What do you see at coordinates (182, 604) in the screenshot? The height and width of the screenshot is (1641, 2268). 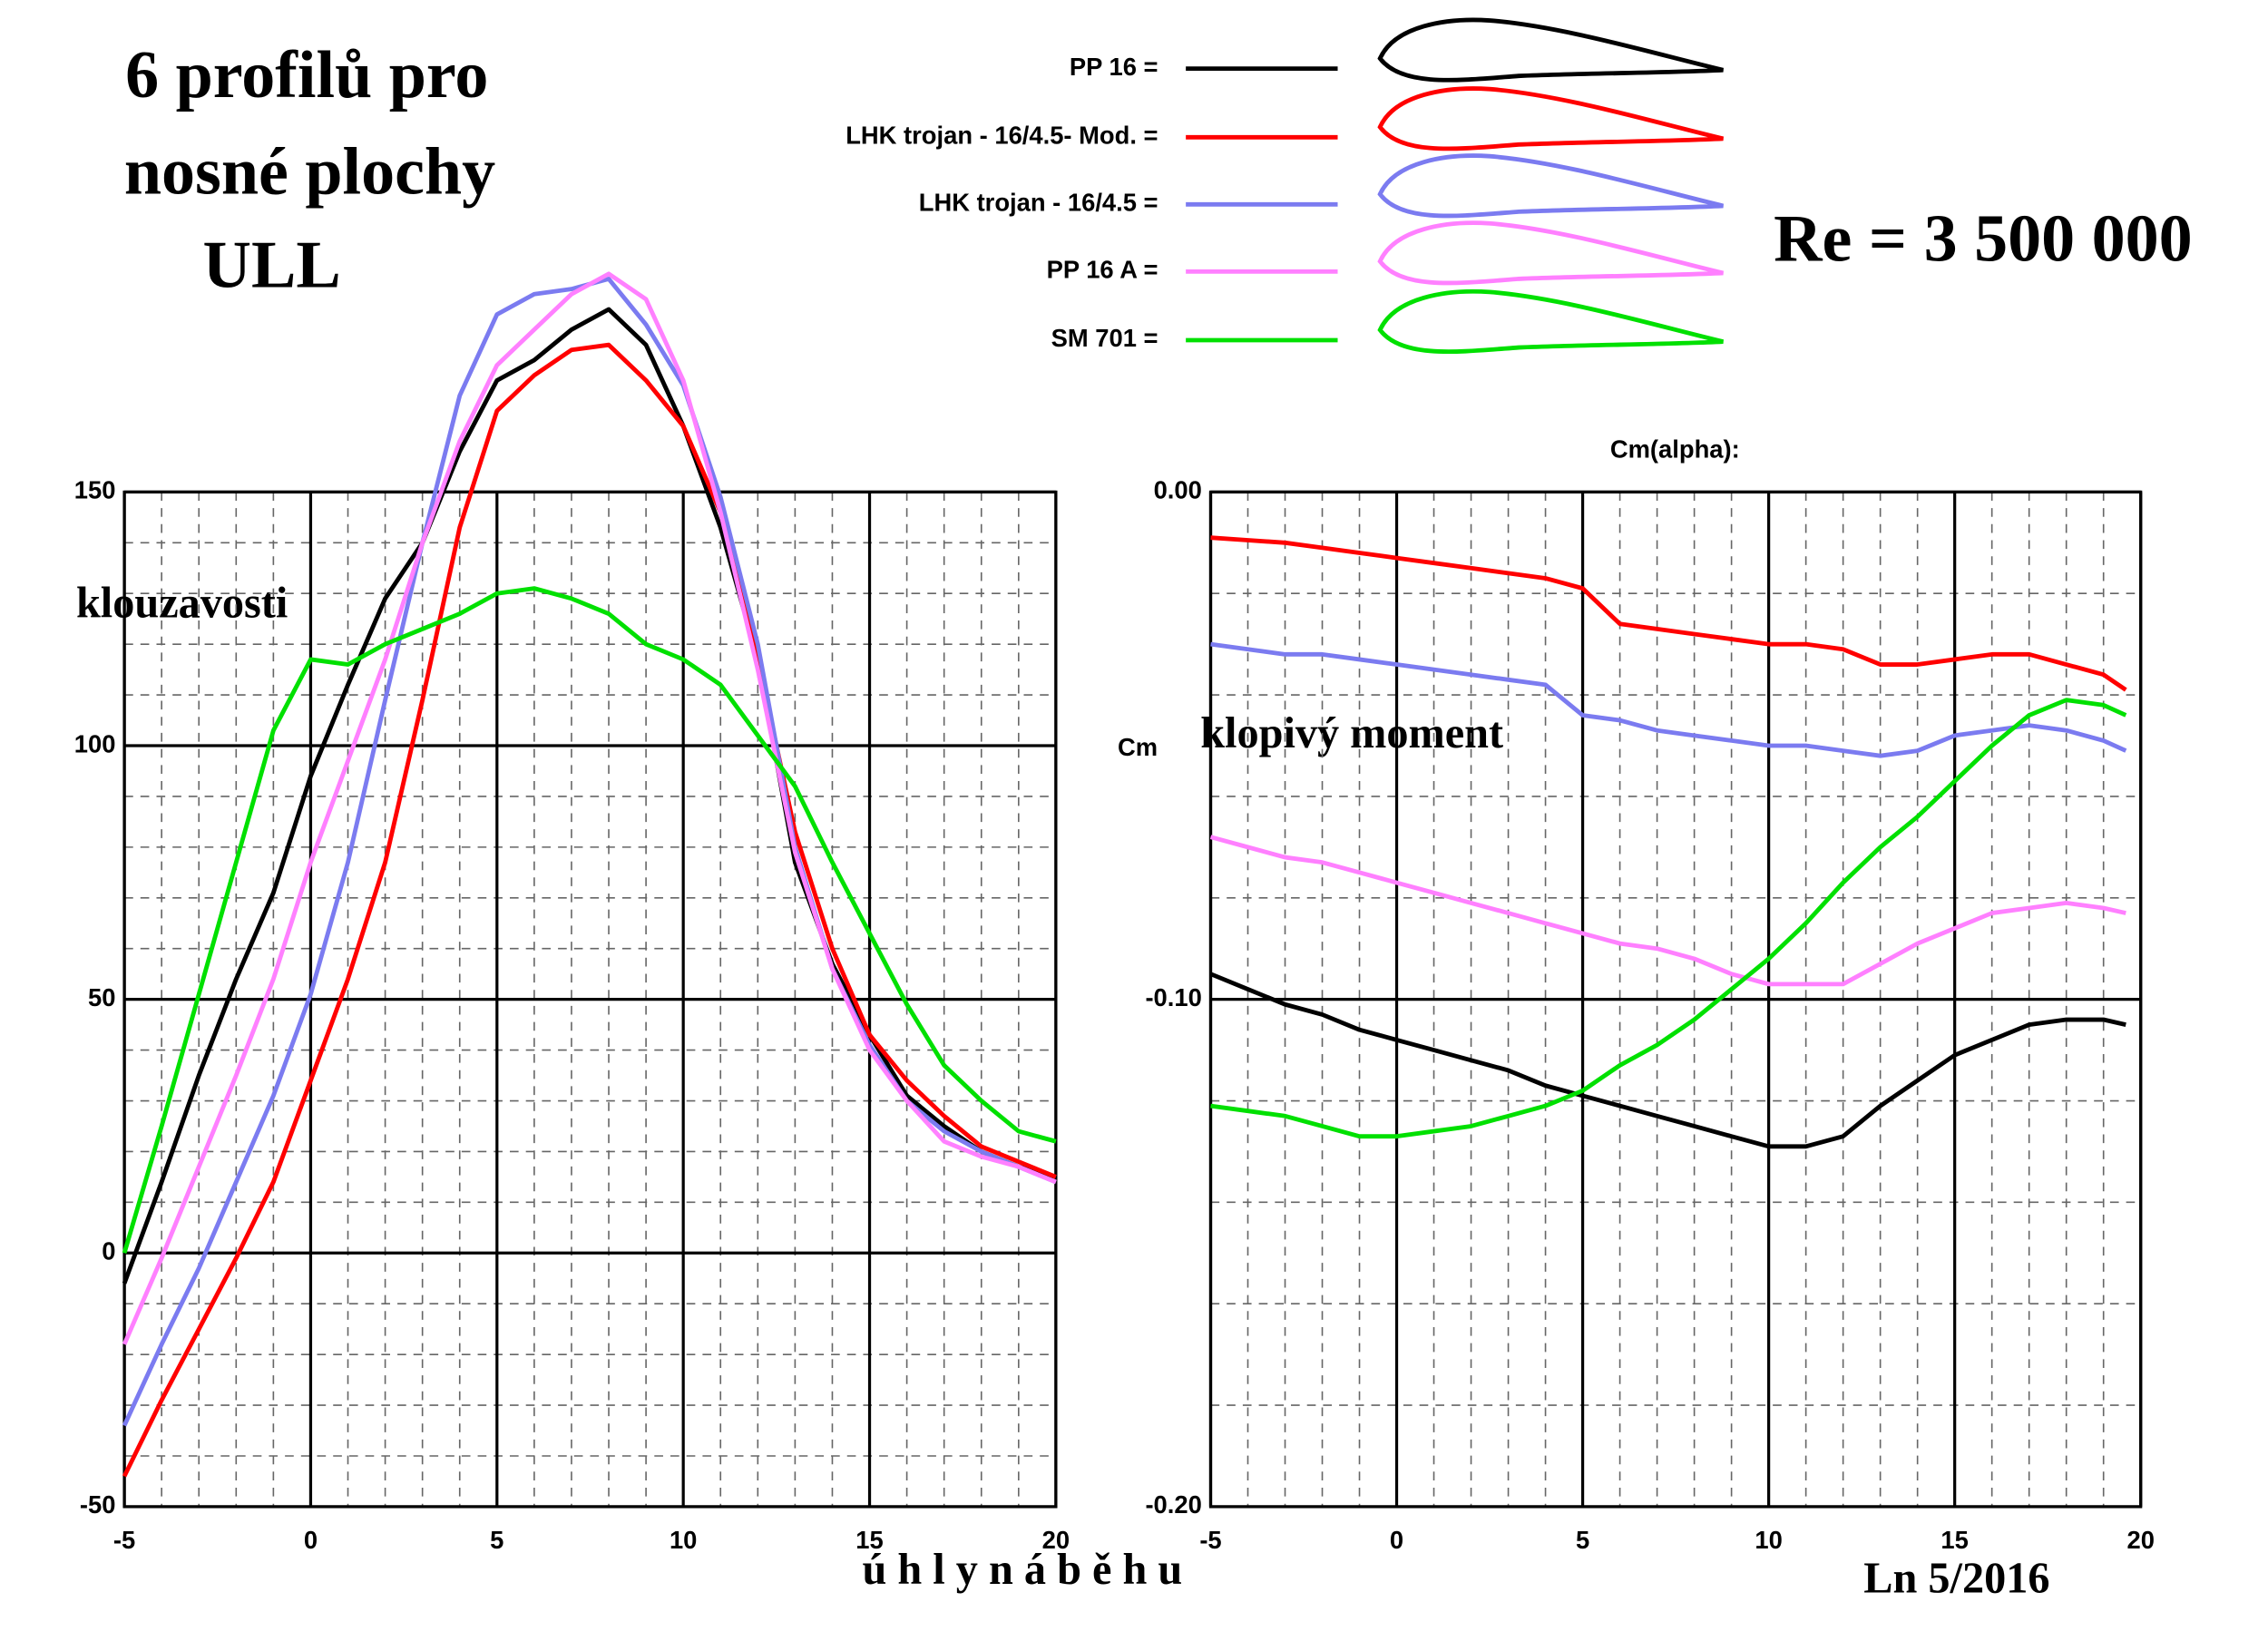 I see `annotation: klouzavosti` at bounding box center [182, 604].